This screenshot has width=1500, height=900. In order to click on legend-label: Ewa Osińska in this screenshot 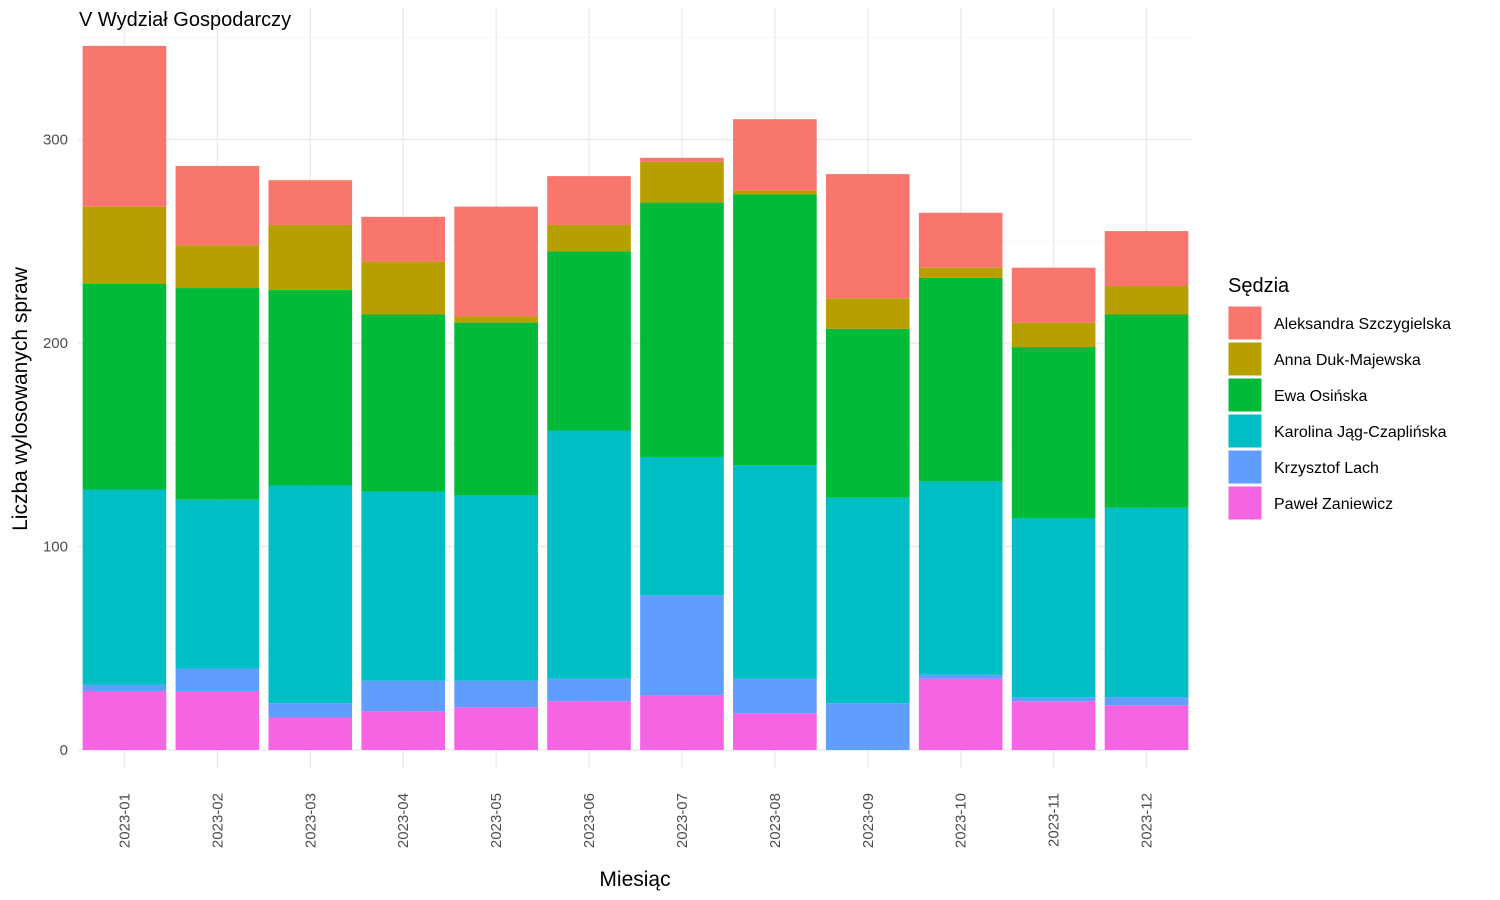, I will do `click(1320, 396)`.